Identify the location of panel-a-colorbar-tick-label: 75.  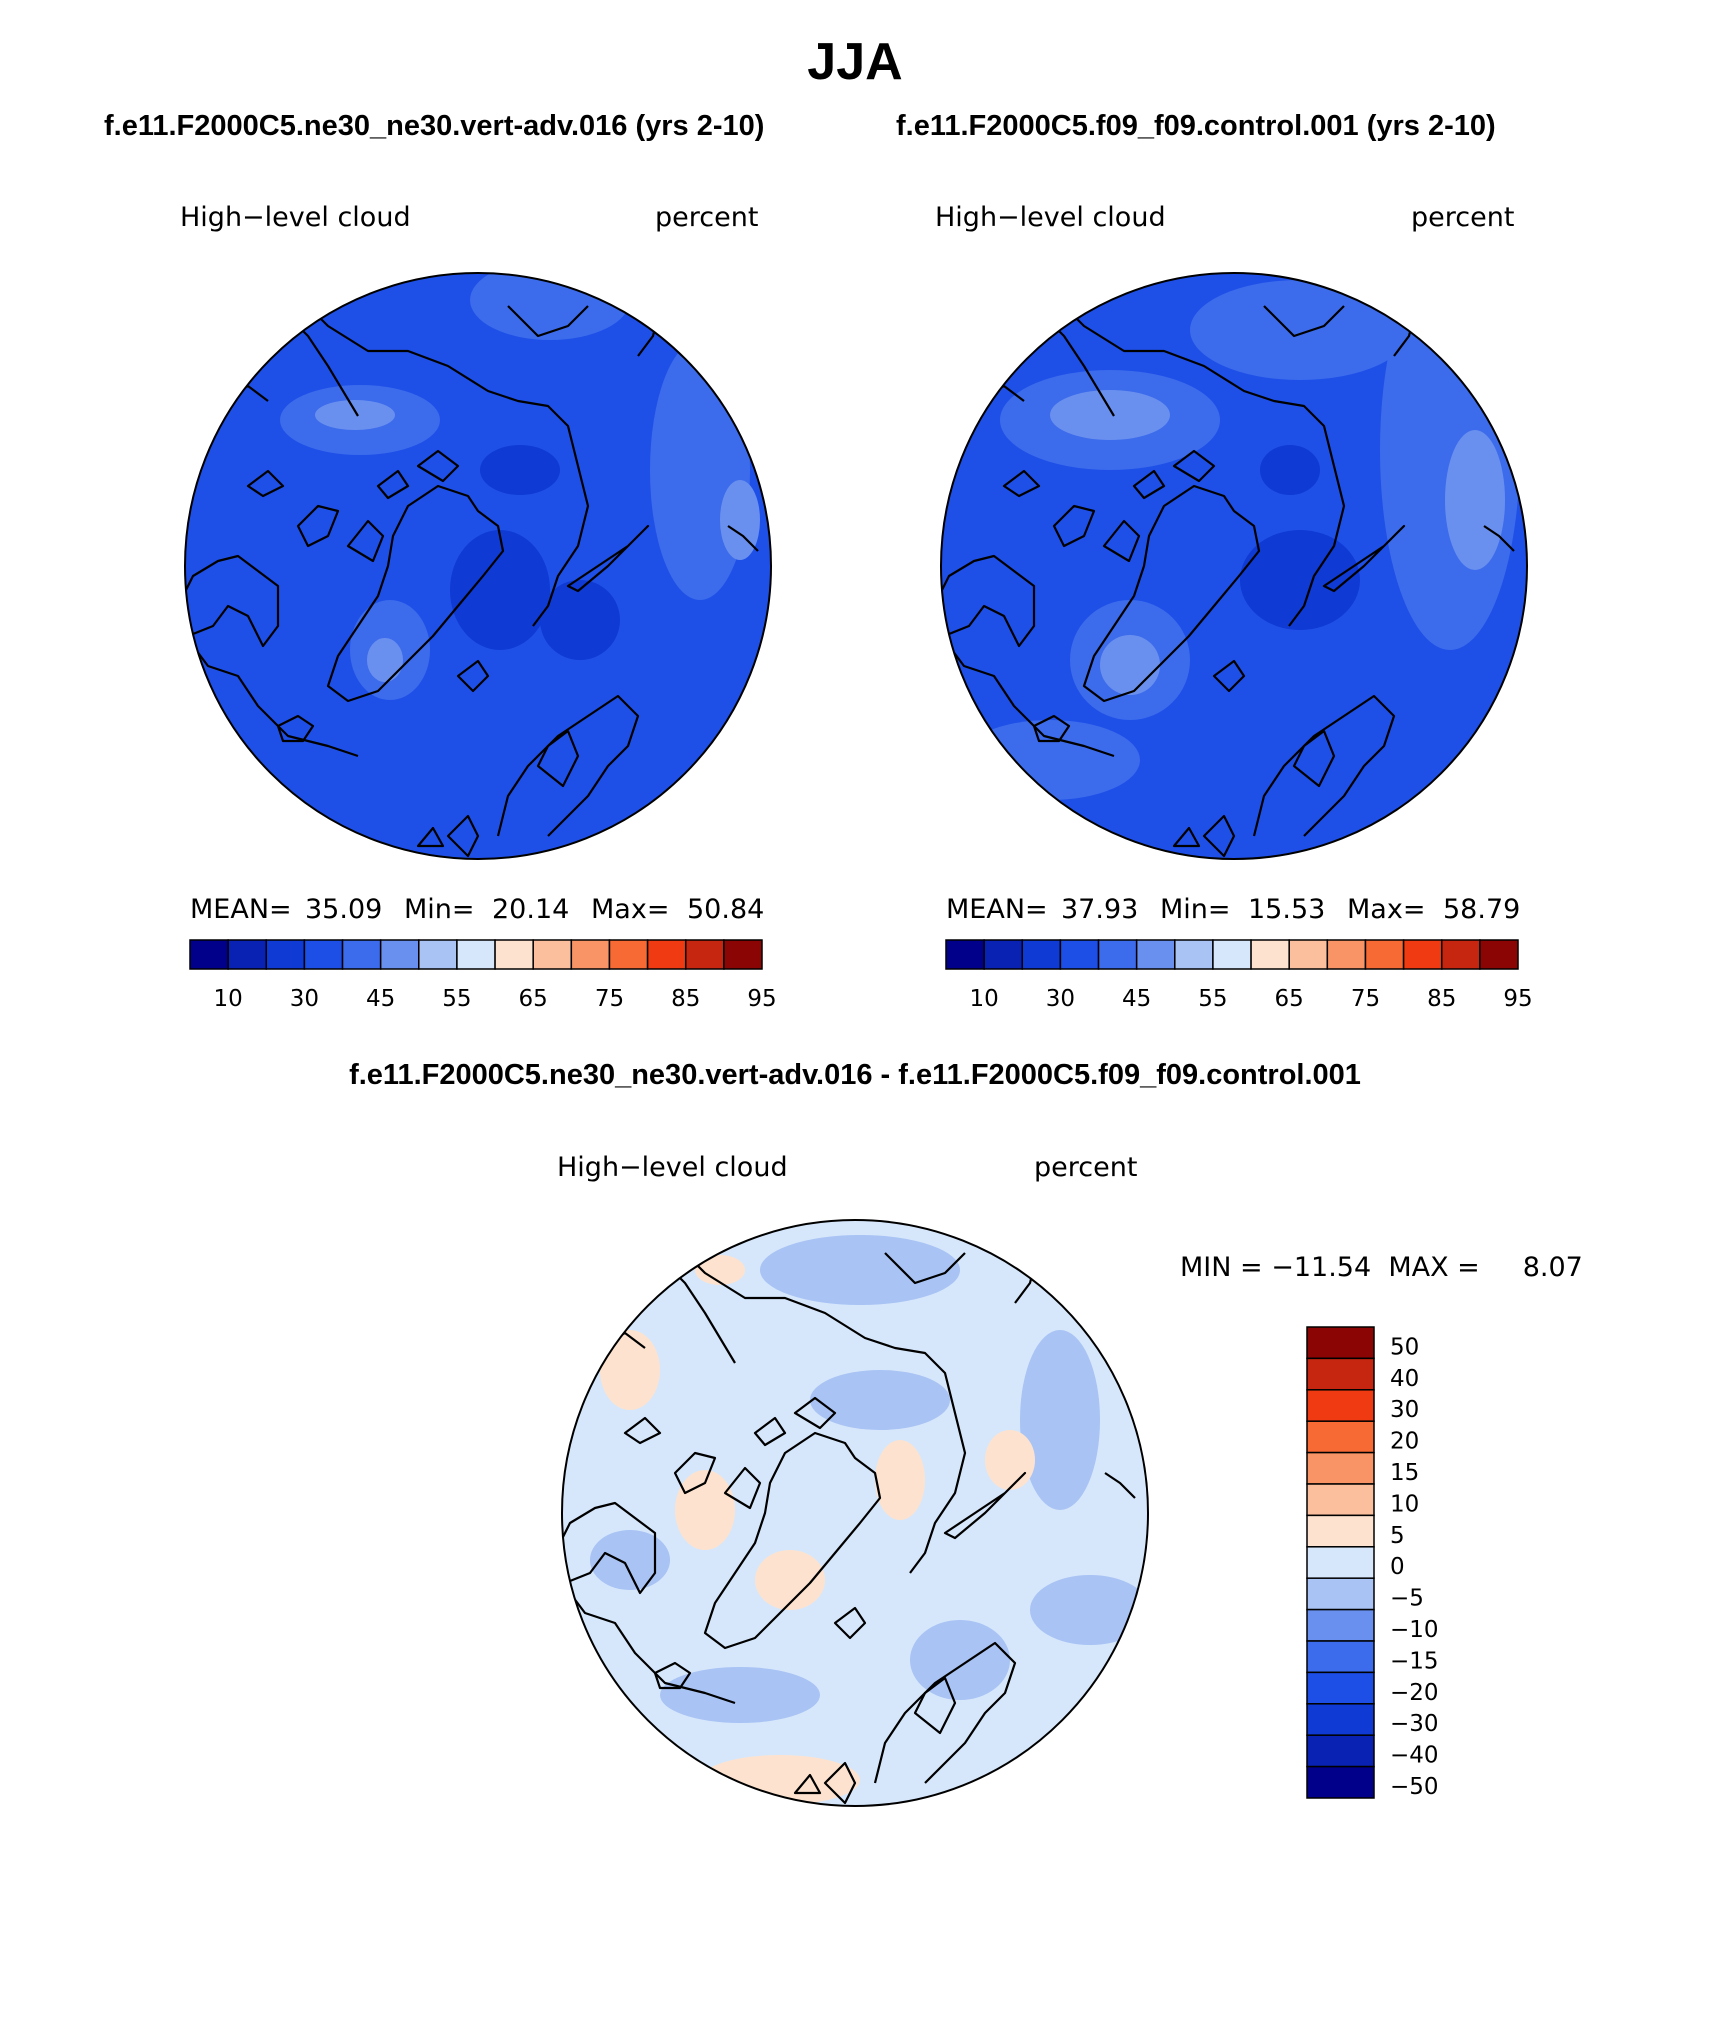
(609, 999).